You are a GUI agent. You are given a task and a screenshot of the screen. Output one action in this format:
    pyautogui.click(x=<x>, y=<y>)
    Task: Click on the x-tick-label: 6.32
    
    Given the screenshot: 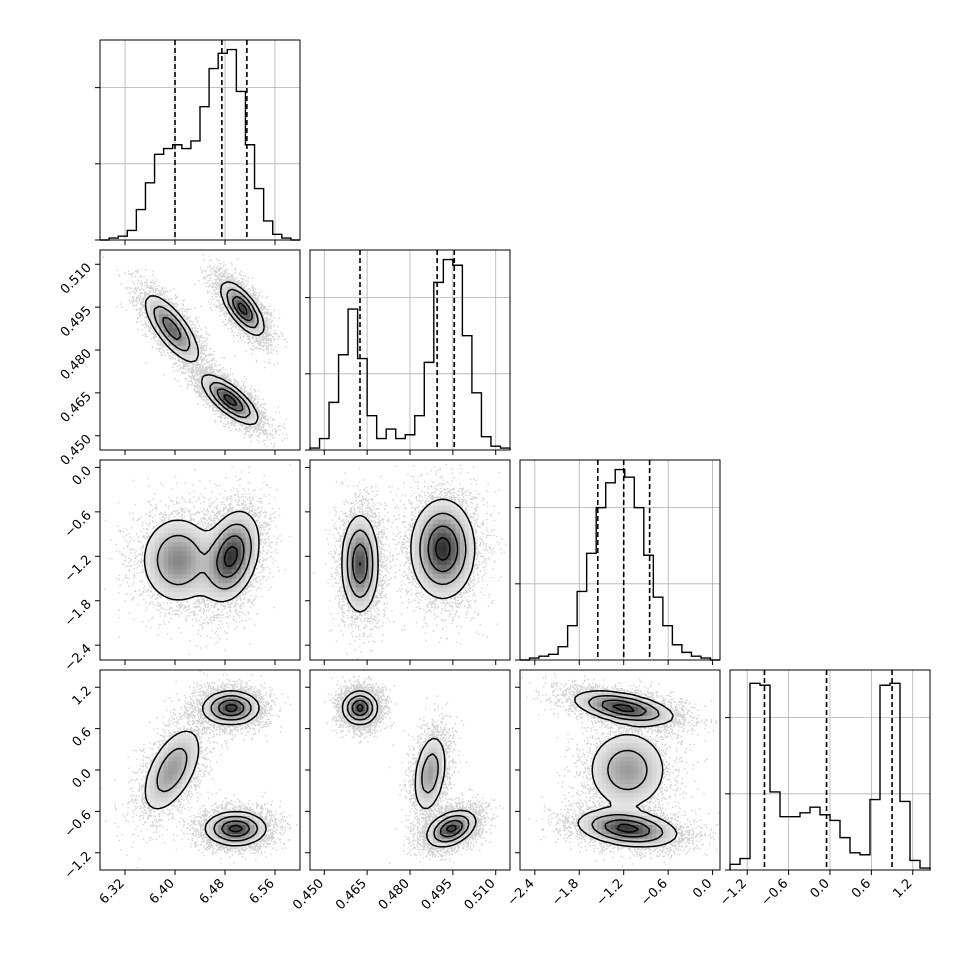 What is the action you would take?
    pyautogui.click(x=112, y=891)
    